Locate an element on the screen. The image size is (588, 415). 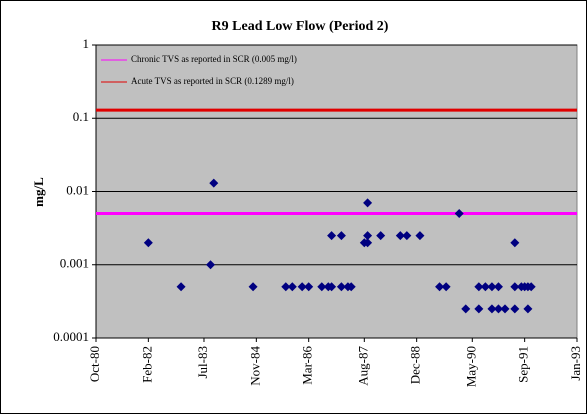
x-tick-label: Sep-91 is located at coordinates (523, 364).